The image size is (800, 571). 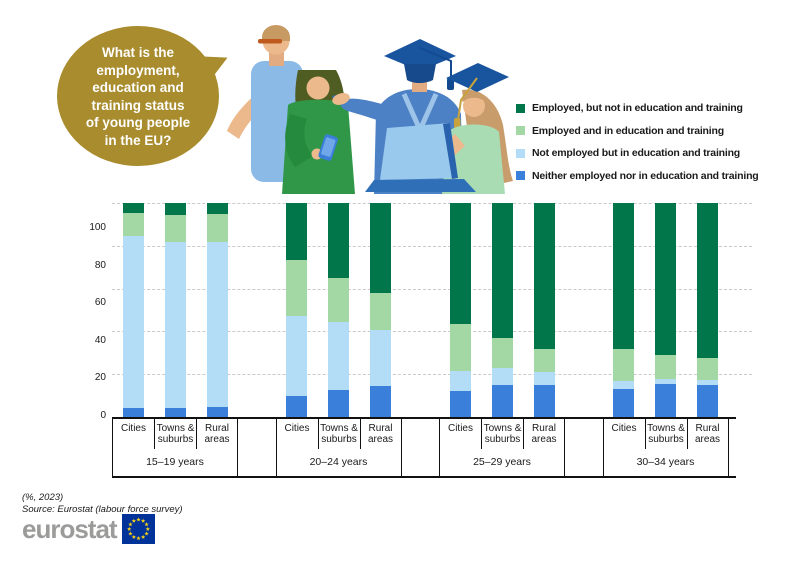 I want to click on mortarboard-base, so click(x=420, y=73).